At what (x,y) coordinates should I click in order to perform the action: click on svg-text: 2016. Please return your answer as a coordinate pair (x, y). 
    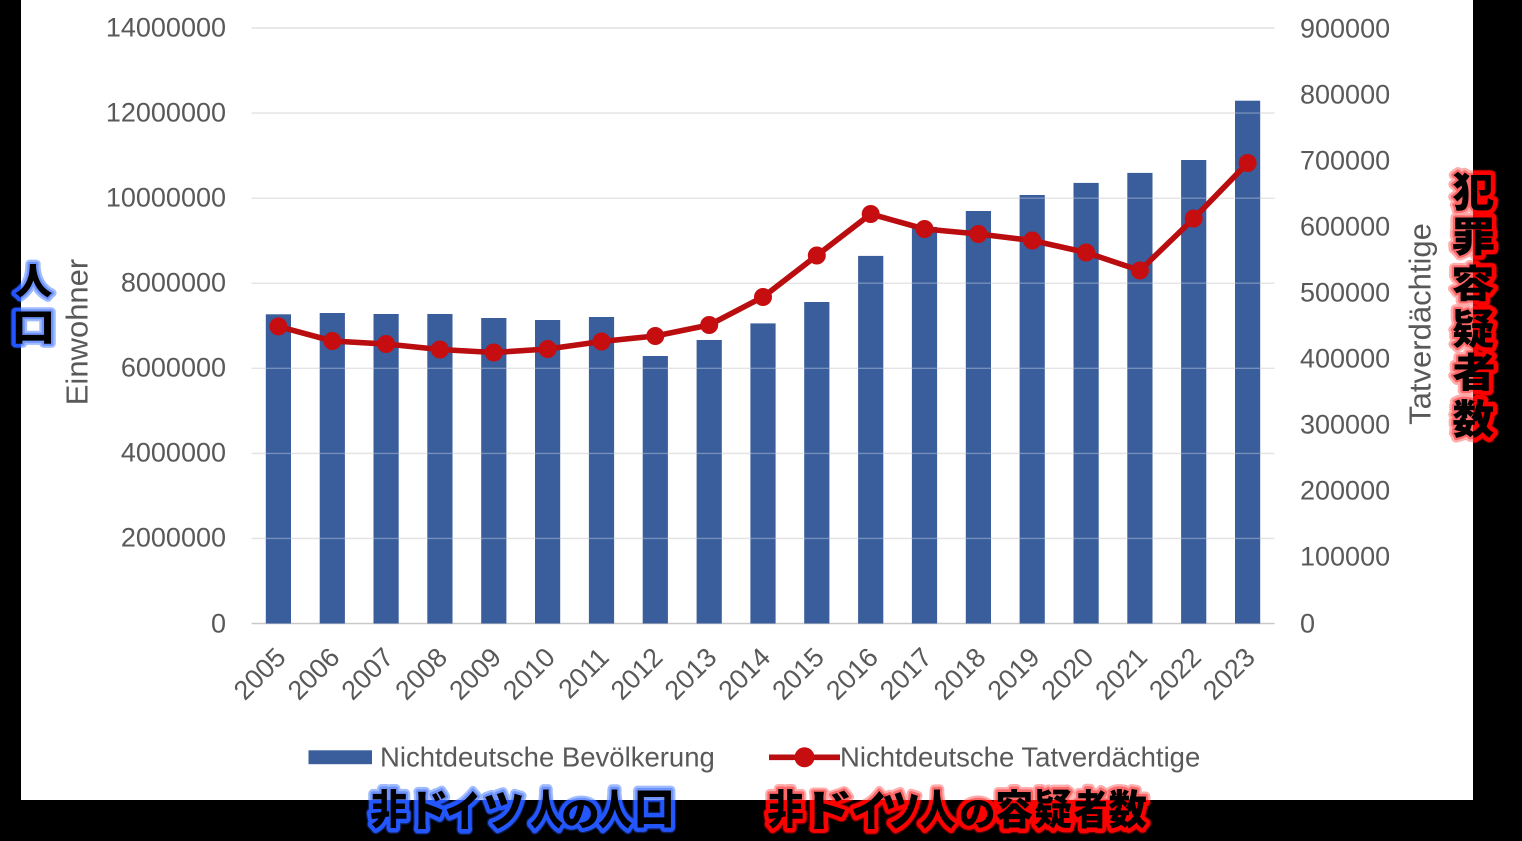
    Looking at the image, I should click on (852, 674).